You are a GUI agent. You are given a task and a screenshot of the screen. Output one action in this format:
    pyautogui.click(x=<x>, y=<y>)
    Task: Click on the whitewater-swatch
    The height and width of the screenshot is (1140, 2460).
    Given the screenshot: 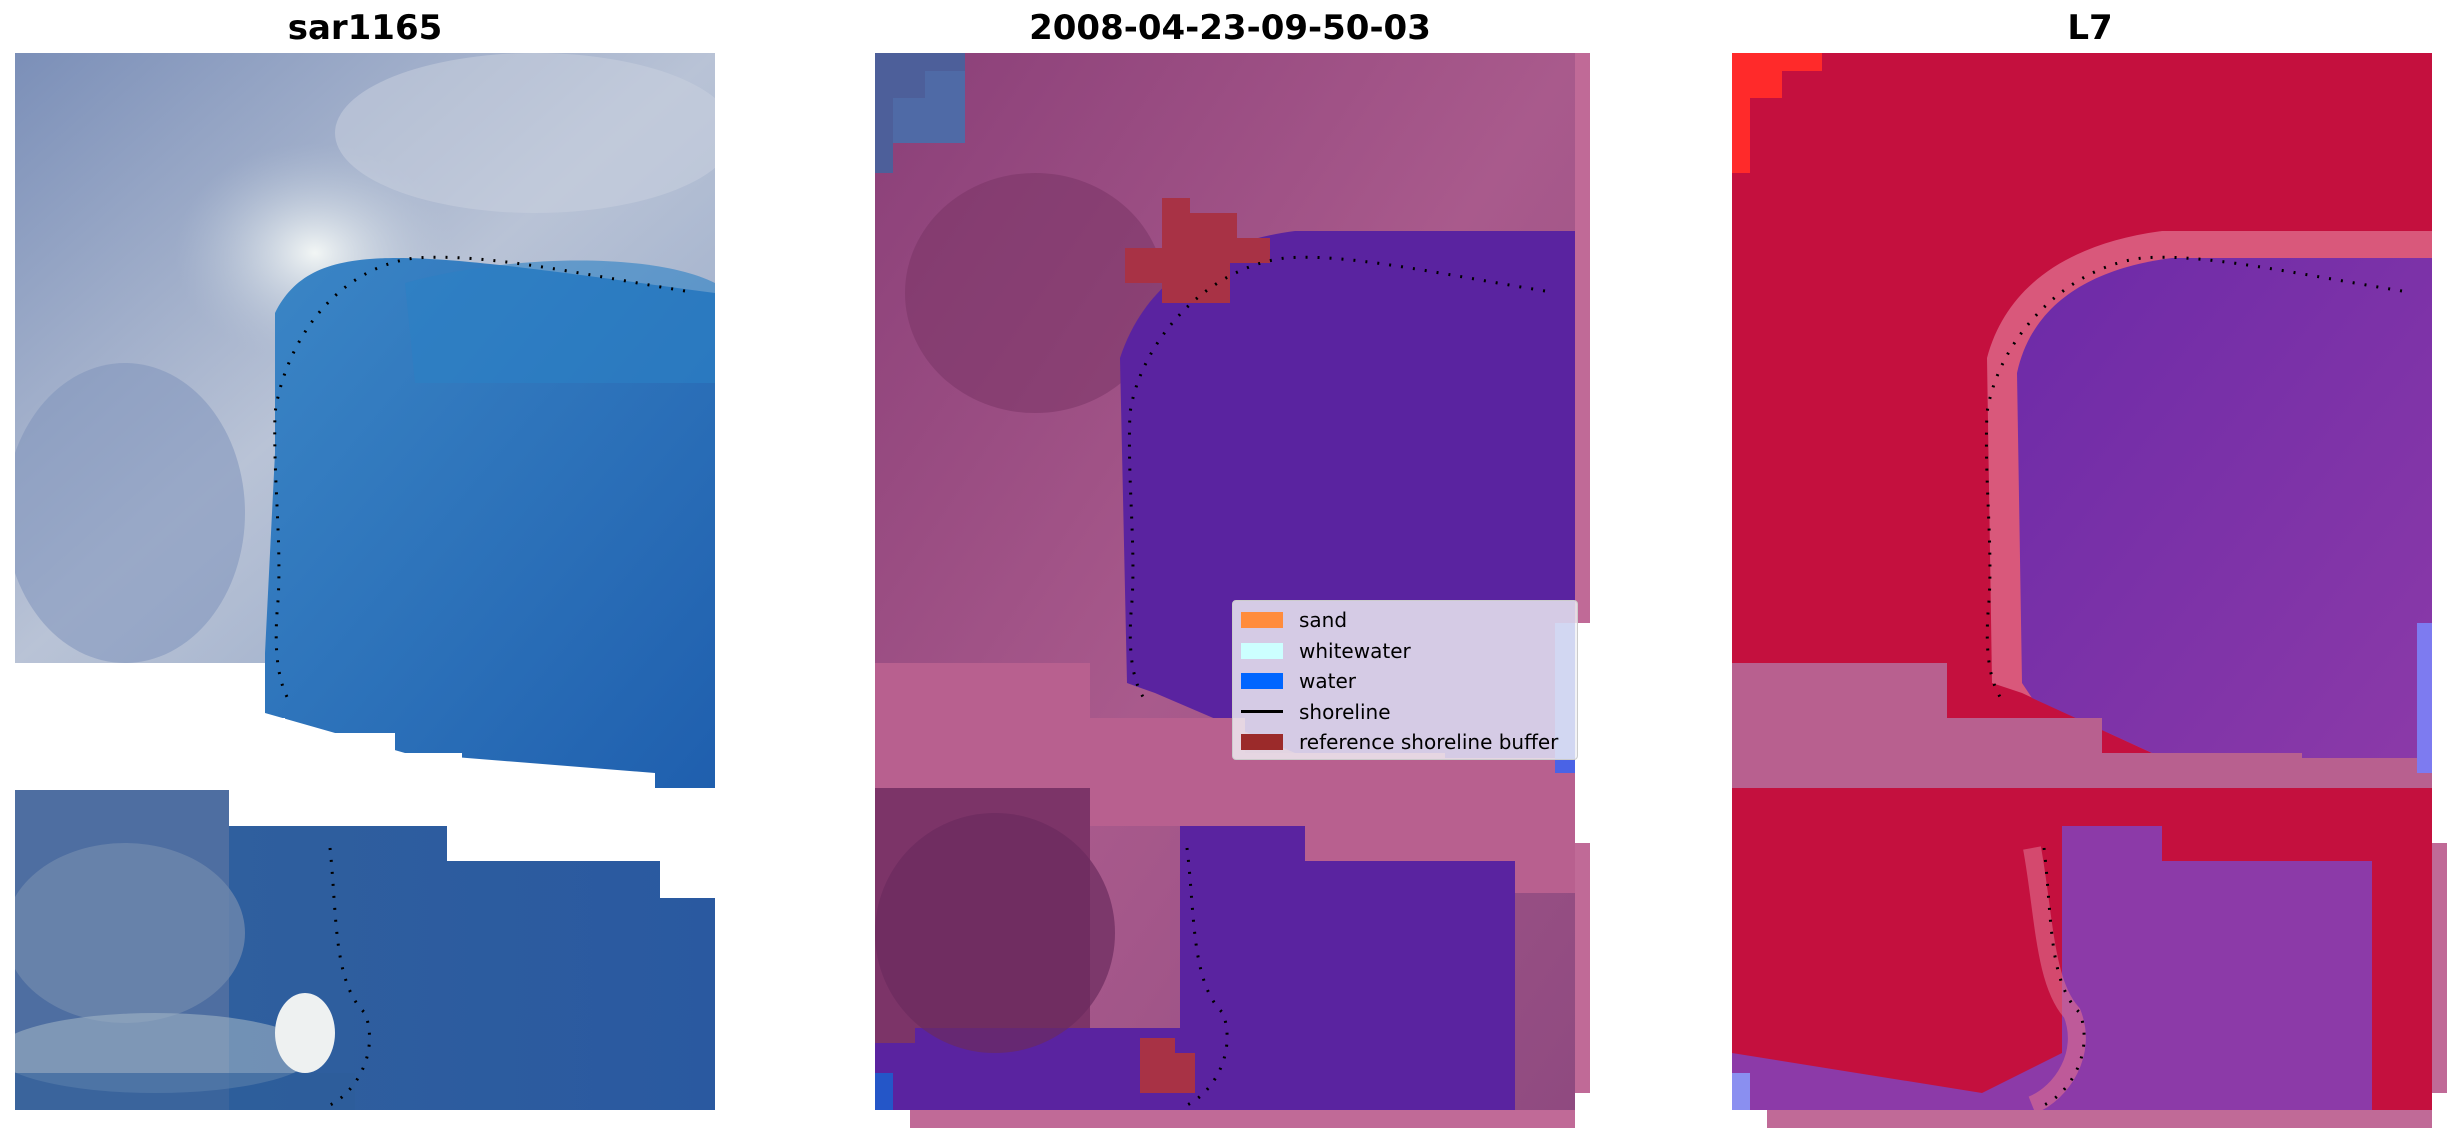 What is the action you would take?
    pyautogui.click(x=1262, y=650)
    